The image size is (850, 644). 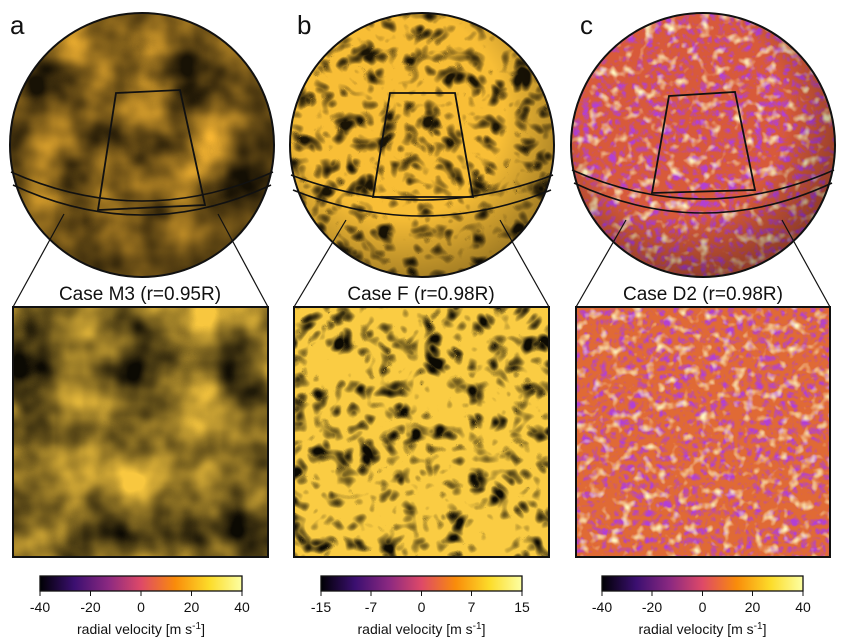 What do you see at coordinates (420, 294) in the screenshot?
I see `panel-title-b: Case F (r=0.98R)` at bounding box center [420, 294].